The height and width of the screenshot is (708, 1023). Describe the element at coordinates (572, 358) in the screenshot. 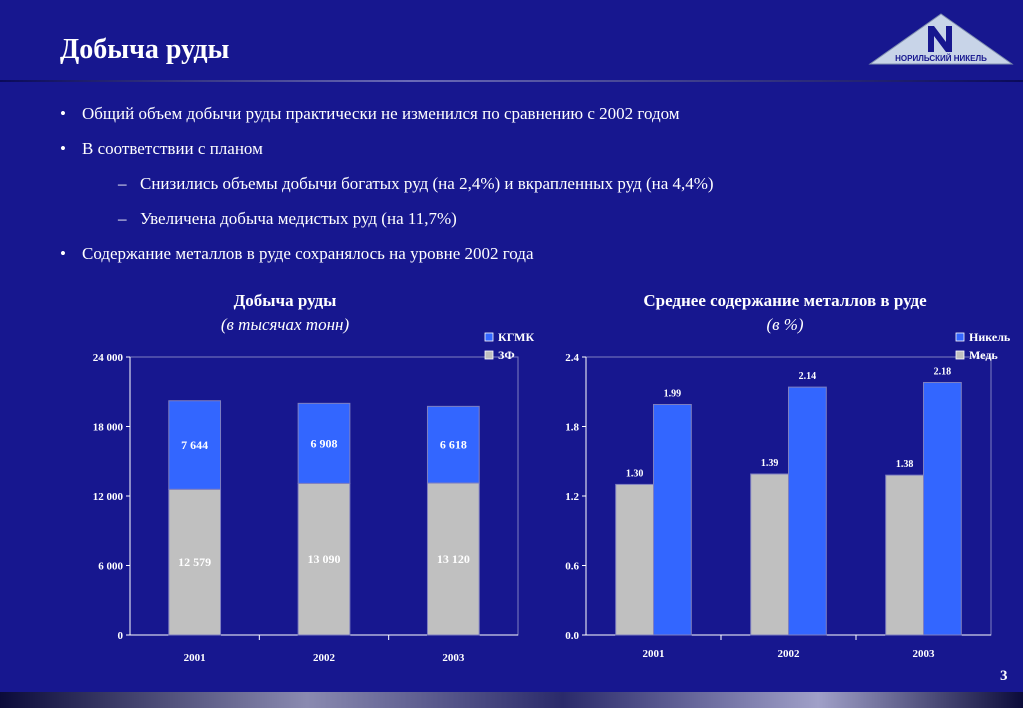

I see `y-tick-label: 2.4` at that location.